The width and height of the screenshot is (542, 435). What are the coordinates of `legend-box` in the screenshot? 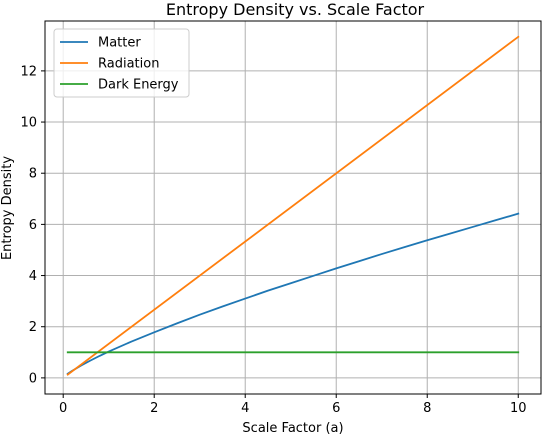 It's located at (121, 63).